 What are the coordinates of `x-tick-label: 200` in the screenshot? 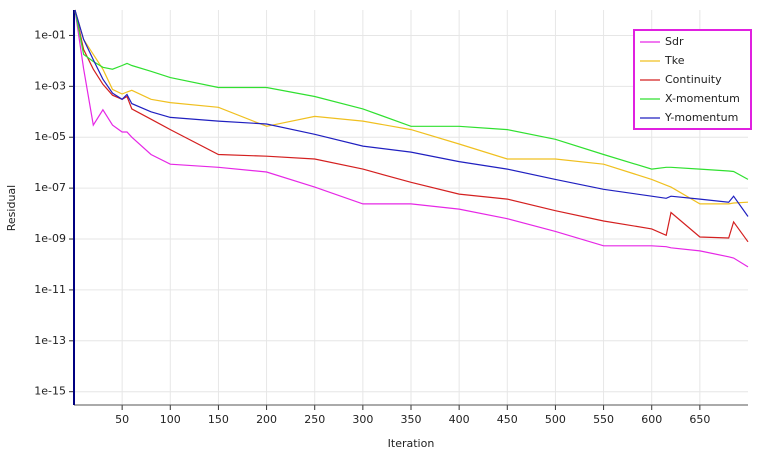 It's located at (266, 419).